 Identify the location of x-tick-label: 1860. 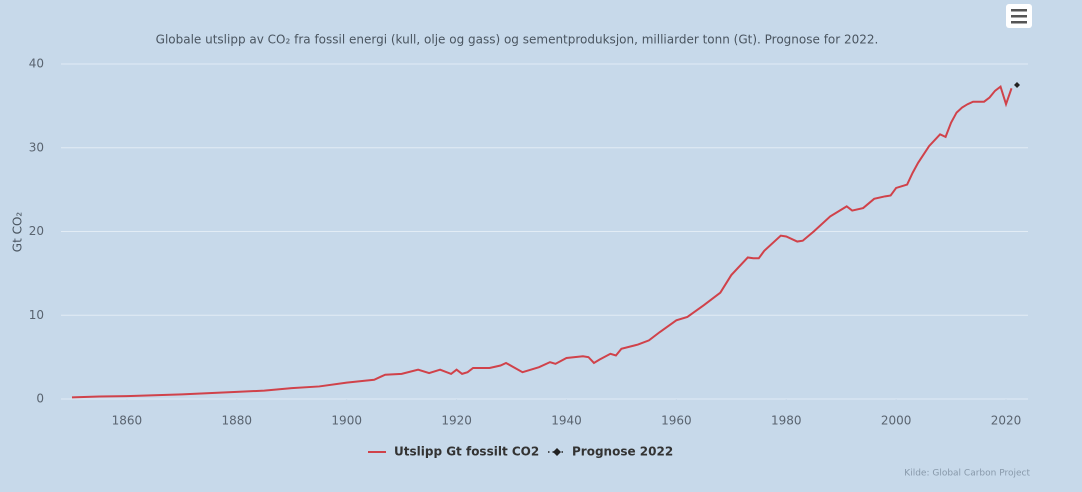
(127, 421).